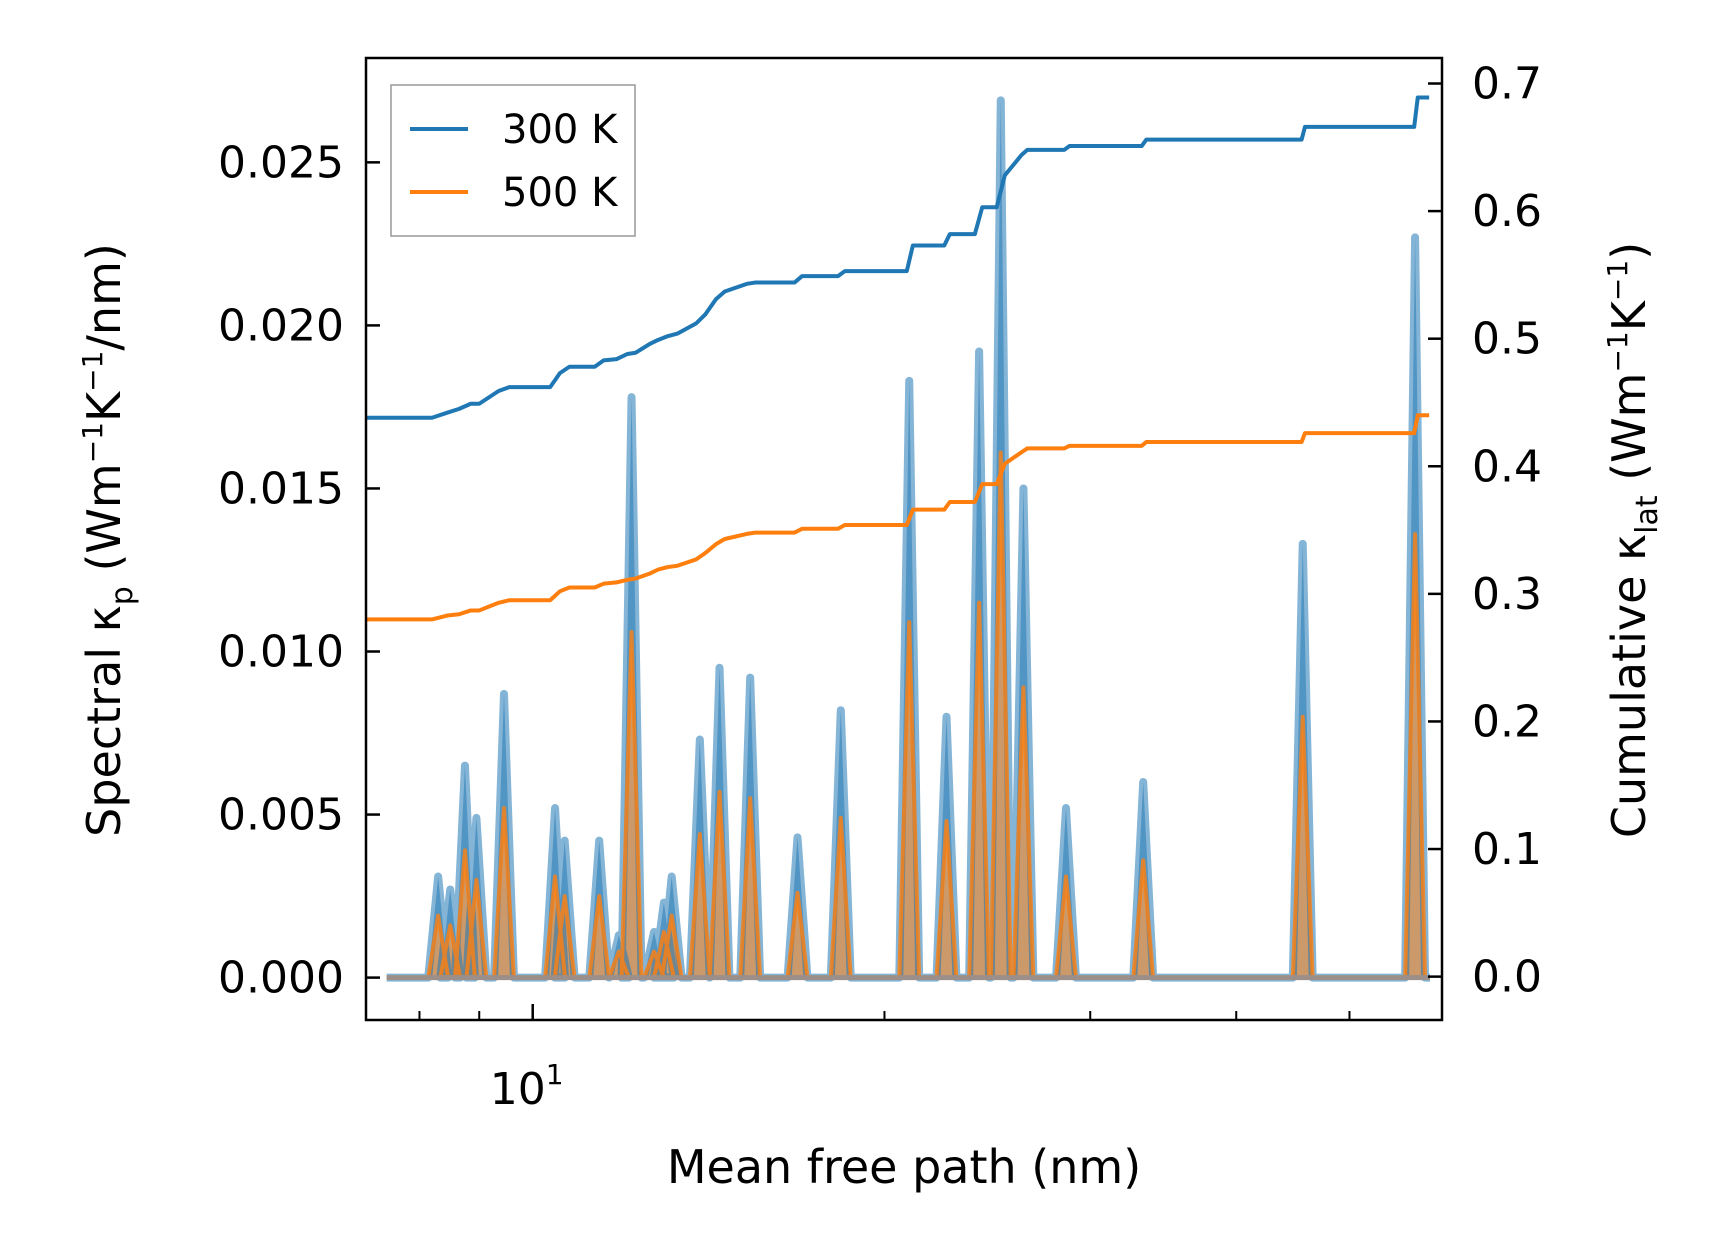 This screenshot has width=1716, height=1253. Describe the element at coordinates (281, 488) in the screenshot. I see `y-left-tick-label: 0.015` at that location.